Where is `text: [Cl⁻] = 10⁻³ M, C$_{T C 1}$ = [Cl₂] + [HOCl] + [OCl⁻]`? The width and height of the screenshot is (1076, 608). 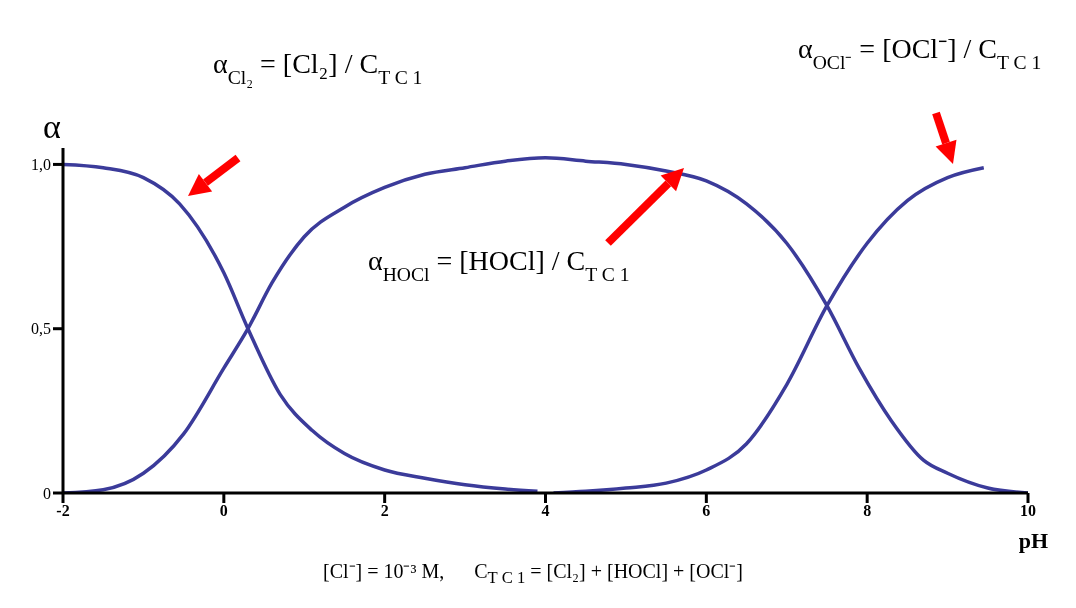 text: [Cl⁻] = 10⁻³ M, C$_{T C 1}$ = [Cl₂] + [HOCl] + [OCl⁻] is located at coordinates (533, 573).